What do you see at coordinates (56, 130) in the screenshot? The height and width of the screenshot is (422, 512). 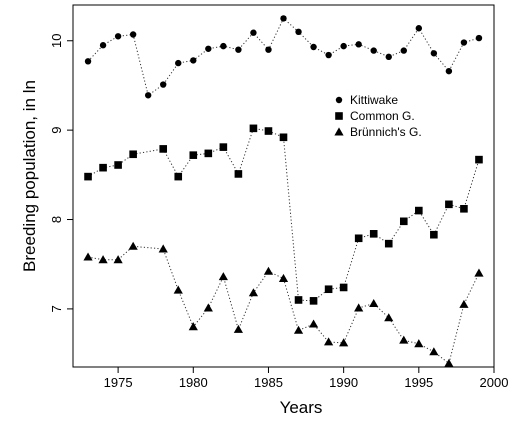 I see `y-tick-label: 9` at bounding box center [56, 130].